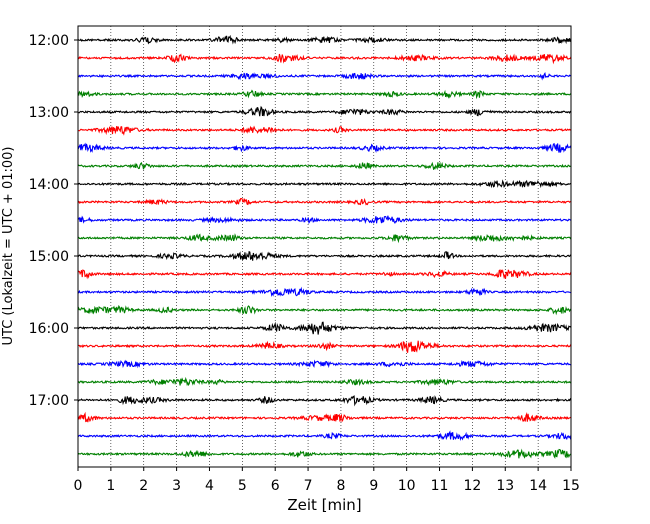  What do you see at coordinates (176, 486) in the screenshot?
I see `x-tick-label: 3` at bounding box center [176, 486].